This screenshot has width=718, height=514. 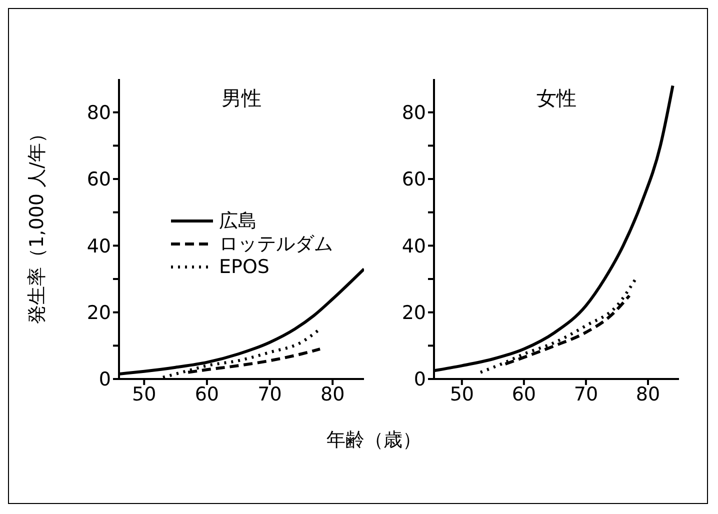 What do you see at coordinates (276, 244) in the screenshot?
I see `legend-label: ロッテルダム` at bounding box center [276, 244].